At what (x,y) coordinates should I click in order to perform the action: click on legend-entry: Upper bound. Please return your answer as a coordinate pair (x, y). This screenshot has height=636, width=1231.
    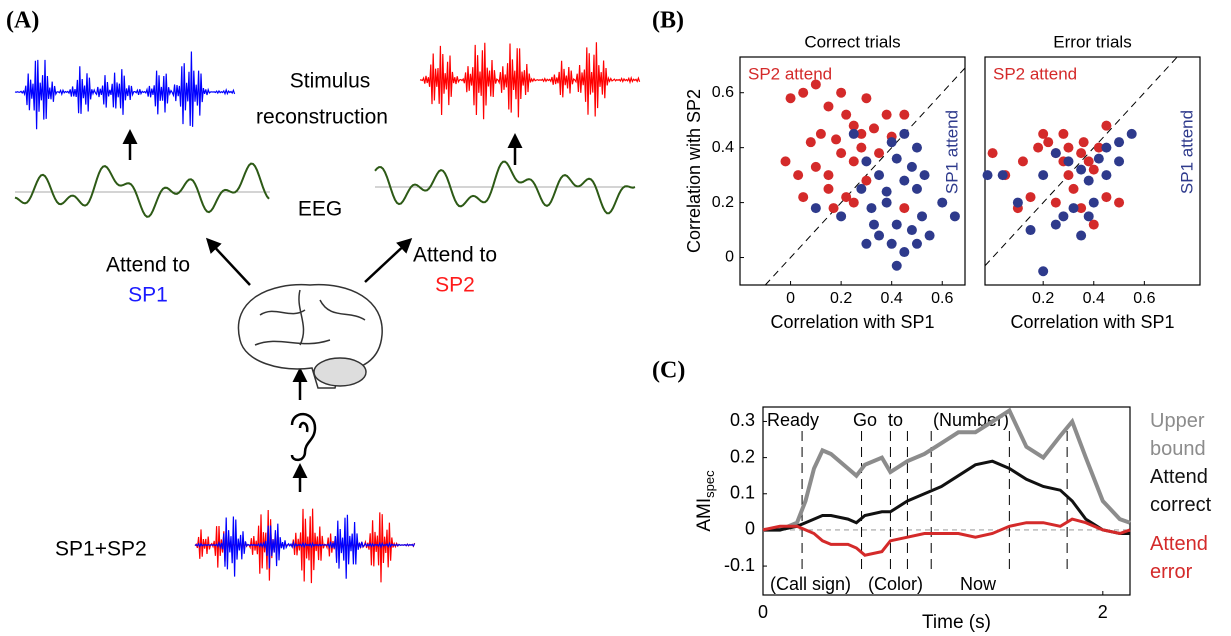
    Looking at the image, I should click on (1178, 435).